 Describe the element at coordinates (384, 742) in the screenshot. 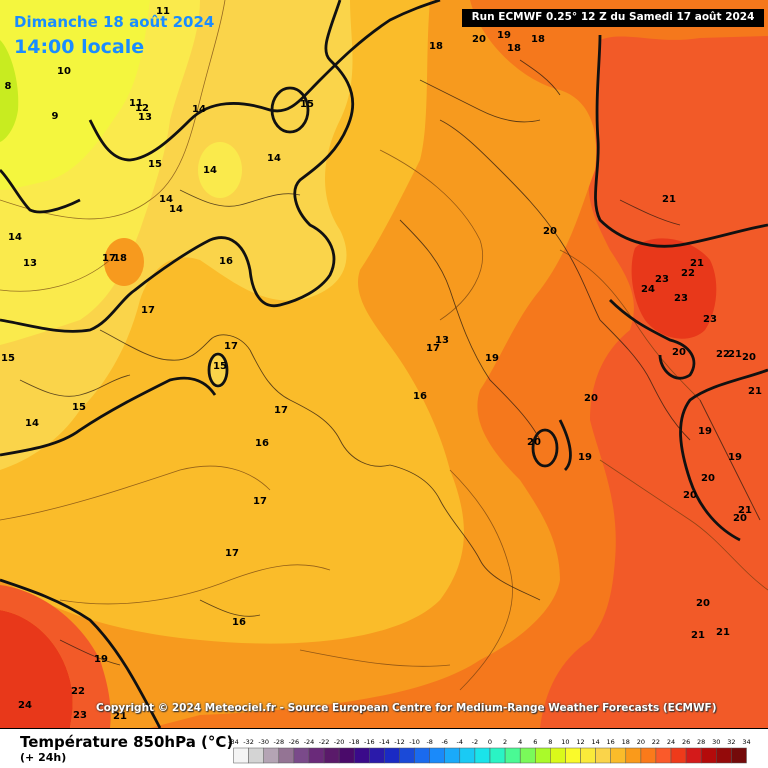

I see `legend-tick-label: -14` at that location.